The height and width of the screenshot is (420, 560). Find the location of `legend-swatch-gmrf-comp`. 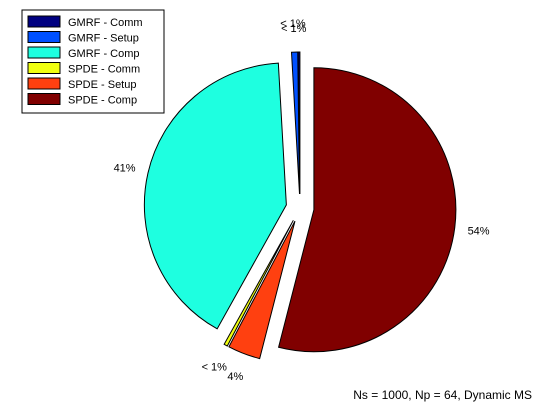

legend-swatch-gmrf-comp is located at coordinates (44, 52).